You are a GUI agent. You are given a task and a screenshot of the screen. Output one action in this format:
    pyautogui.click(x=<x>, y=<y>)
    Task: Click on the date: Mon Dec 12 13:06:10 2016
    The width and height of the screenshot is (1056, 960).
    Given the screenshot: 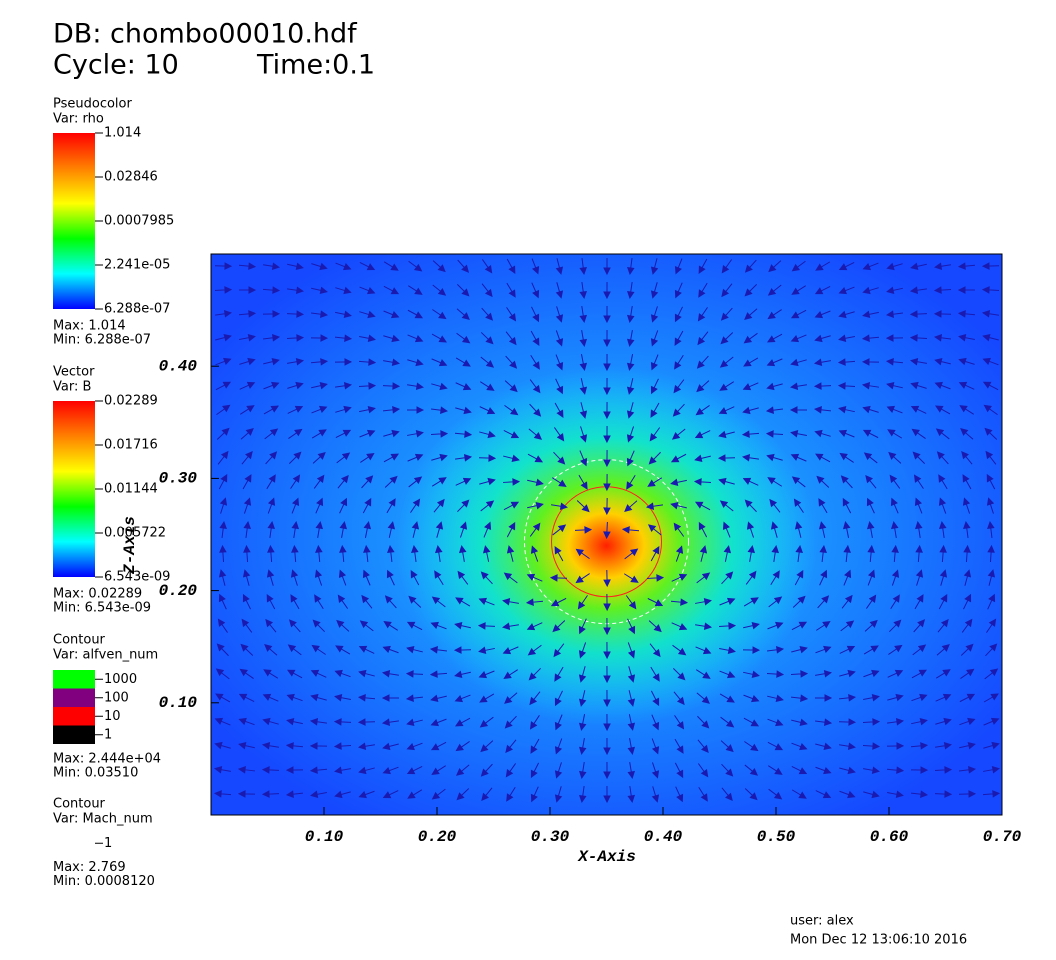 What is the action you would take?
    pyautogui.click(x=878, y=940)
    